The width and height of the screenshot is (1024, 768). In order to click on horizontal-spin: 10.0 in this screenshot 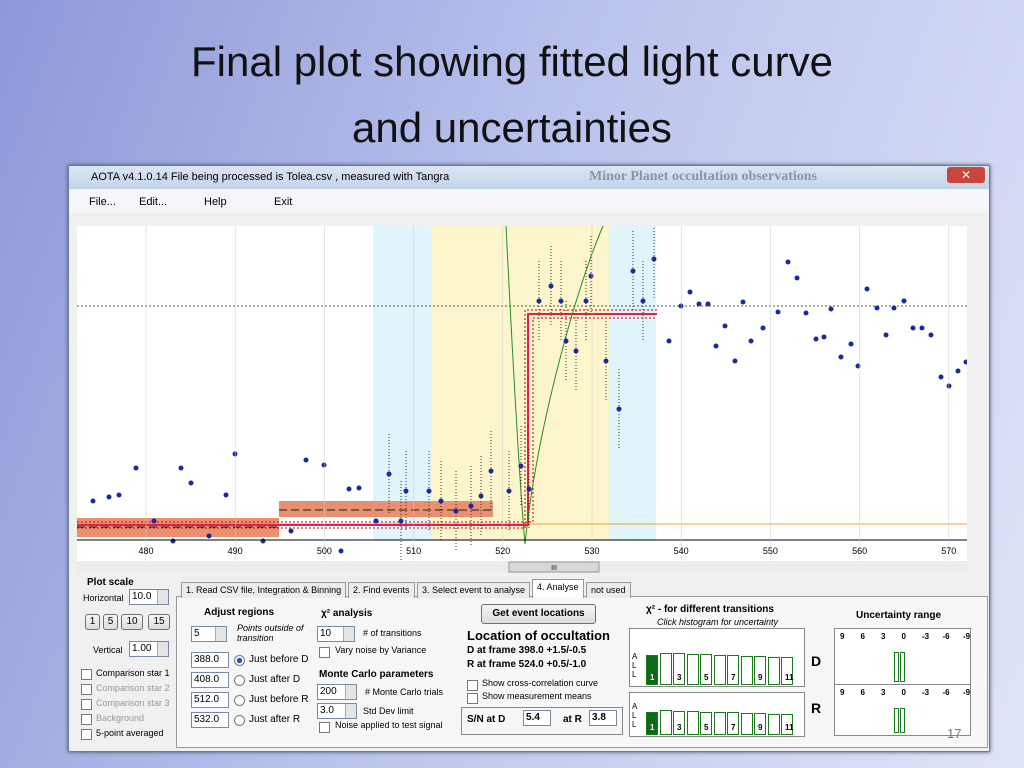, I will do `click(149, 597)`.